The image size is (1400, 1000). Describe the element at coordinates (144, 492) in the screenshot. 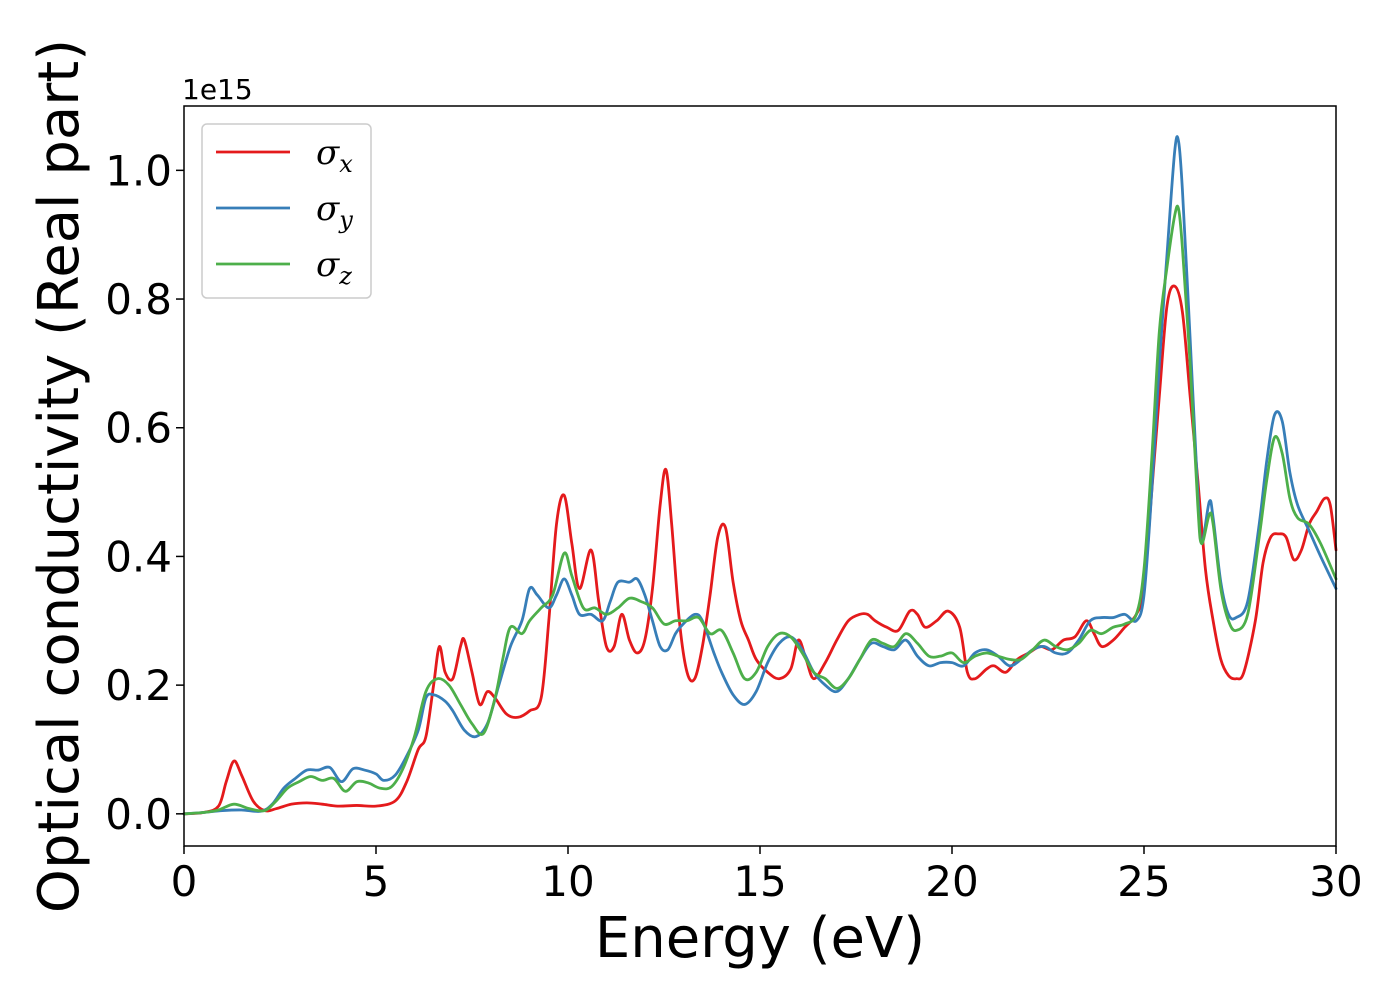

I see `y-axis-ticks: 0.0 0.2 0.4 0.6 0.8 1.0` at that location.